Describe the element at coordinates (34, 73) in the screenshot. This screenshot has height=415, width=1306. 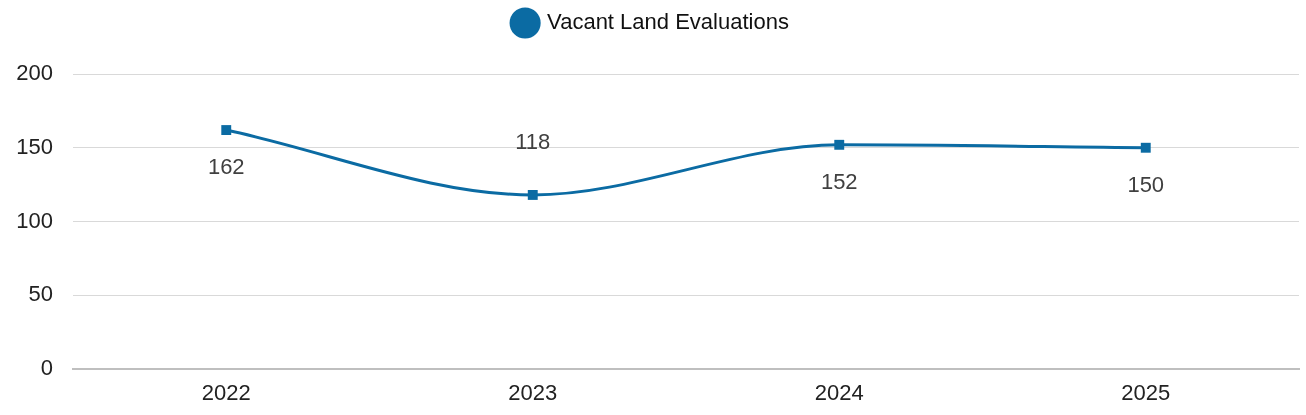
I see `y-tick-label: 200` at that location.